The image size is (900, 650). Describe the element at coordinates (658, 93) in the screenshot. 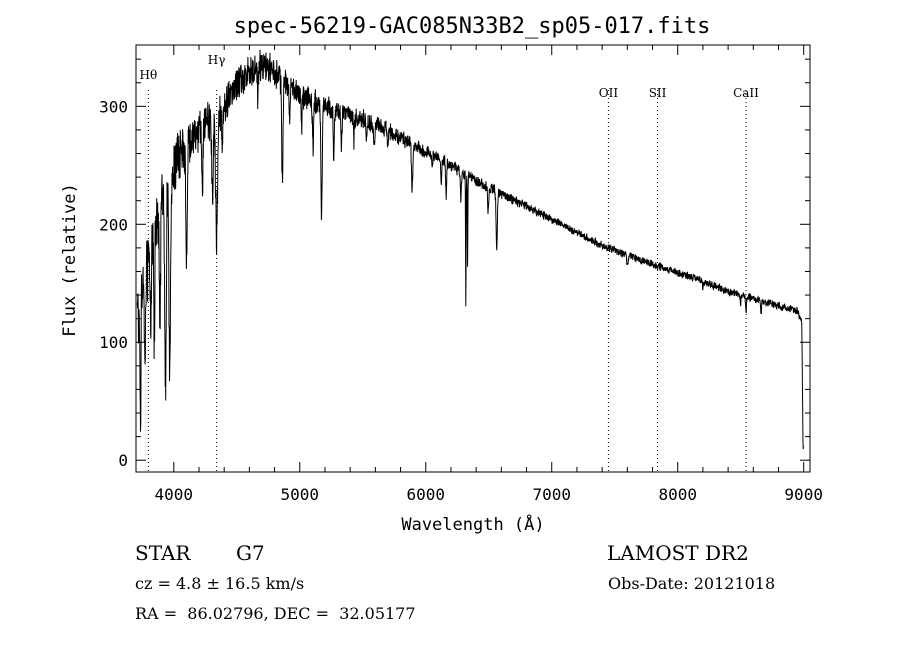

I see `spectral-line-label: SII` at that location.